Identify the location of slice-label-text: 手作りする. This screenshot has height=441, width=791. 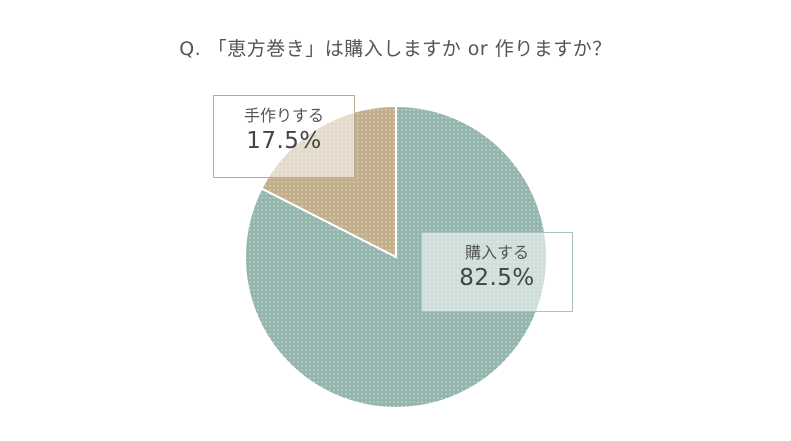
(283, 115).